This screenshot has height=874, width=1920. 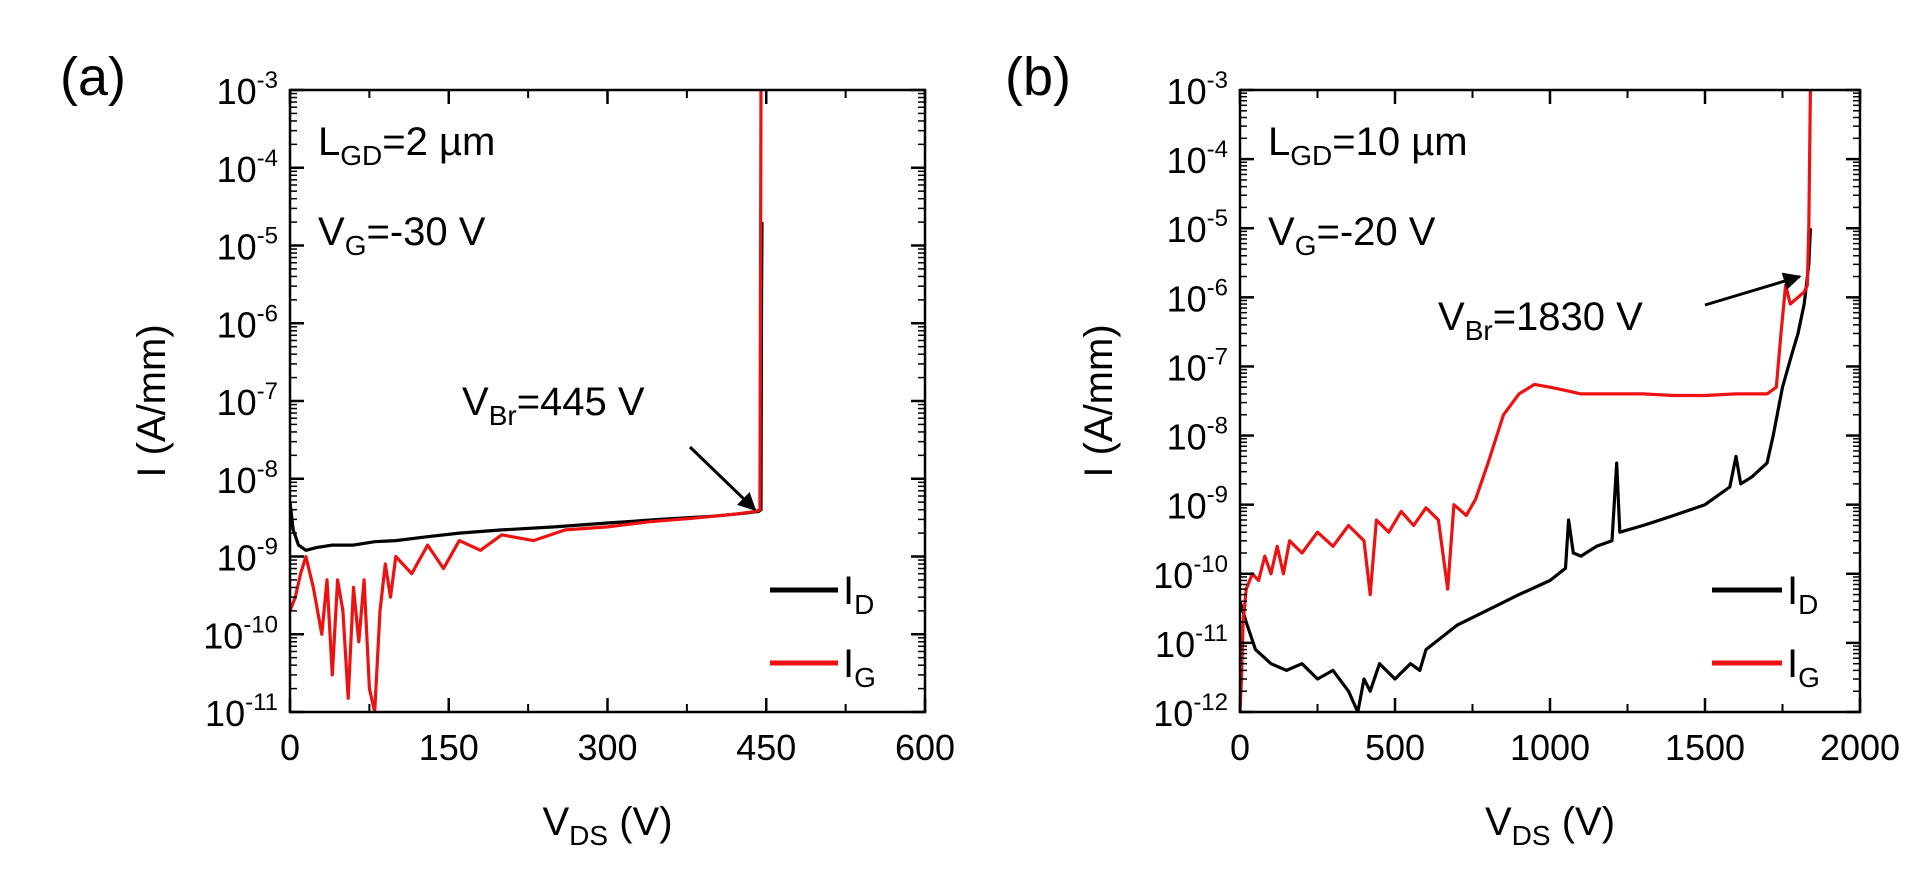 I want to click on annotation-lgd: LGD=10 µm, so click(x=1368, y=145).